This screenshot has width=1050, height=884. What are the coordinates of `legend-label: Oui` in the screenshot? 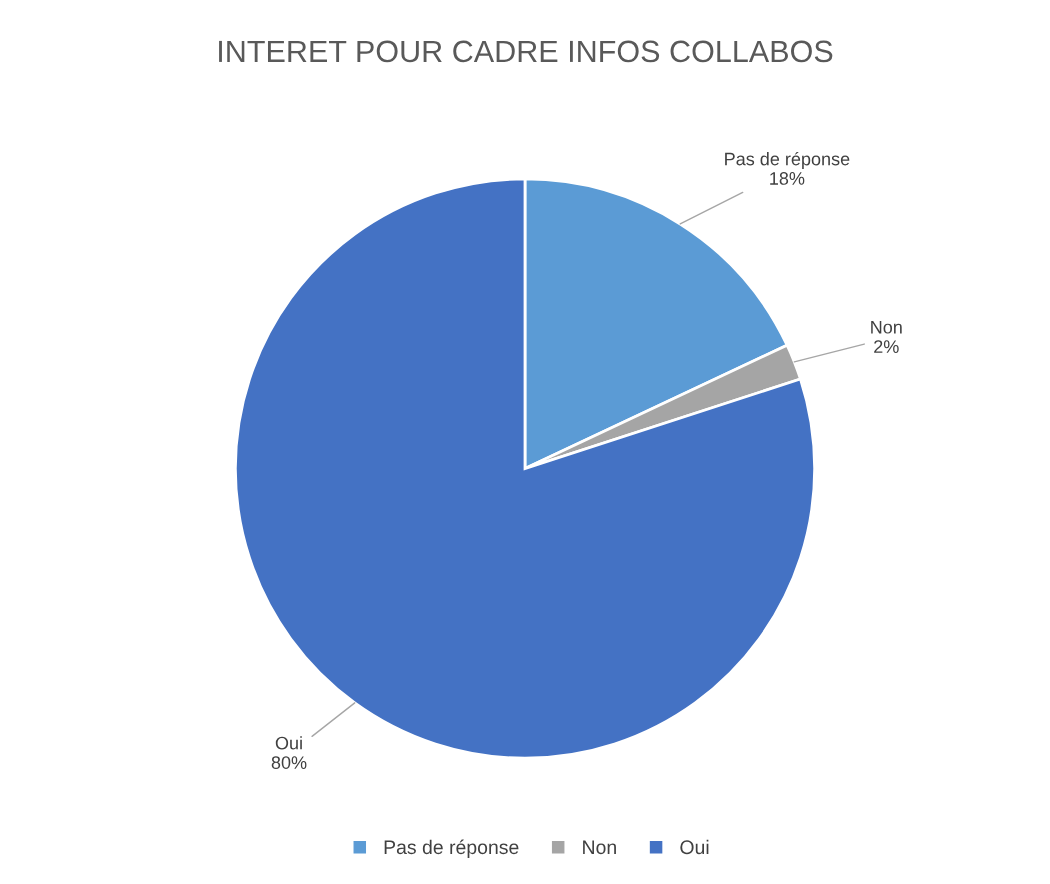 It's located at (694, 847).